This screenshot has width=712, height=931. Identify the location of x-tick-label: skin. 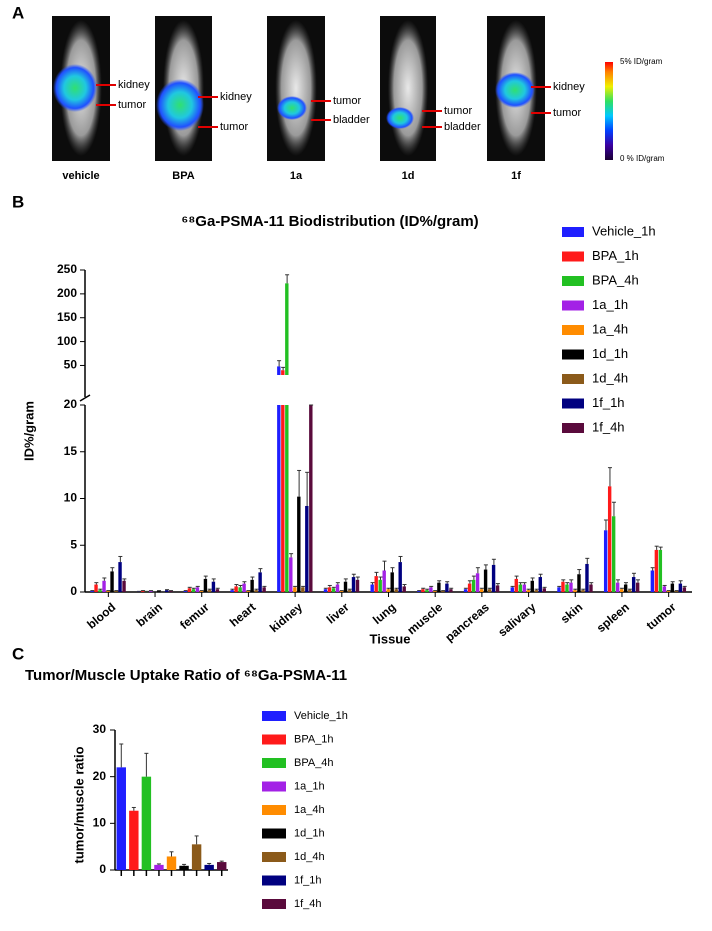
(571, 613).